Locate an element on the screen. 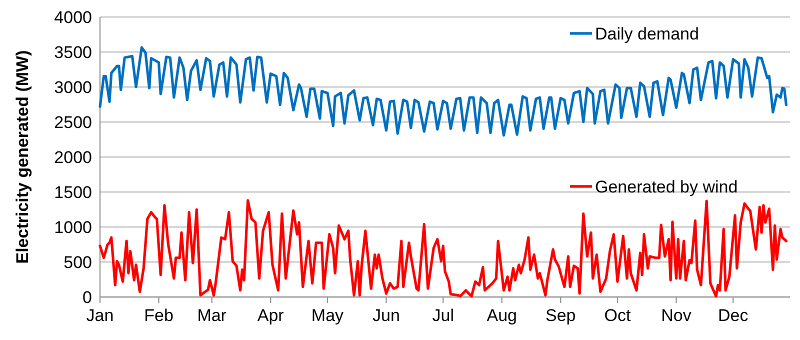 The image size is (800, 340). x-tick-label: Mar is located at coordinates (212, 315).